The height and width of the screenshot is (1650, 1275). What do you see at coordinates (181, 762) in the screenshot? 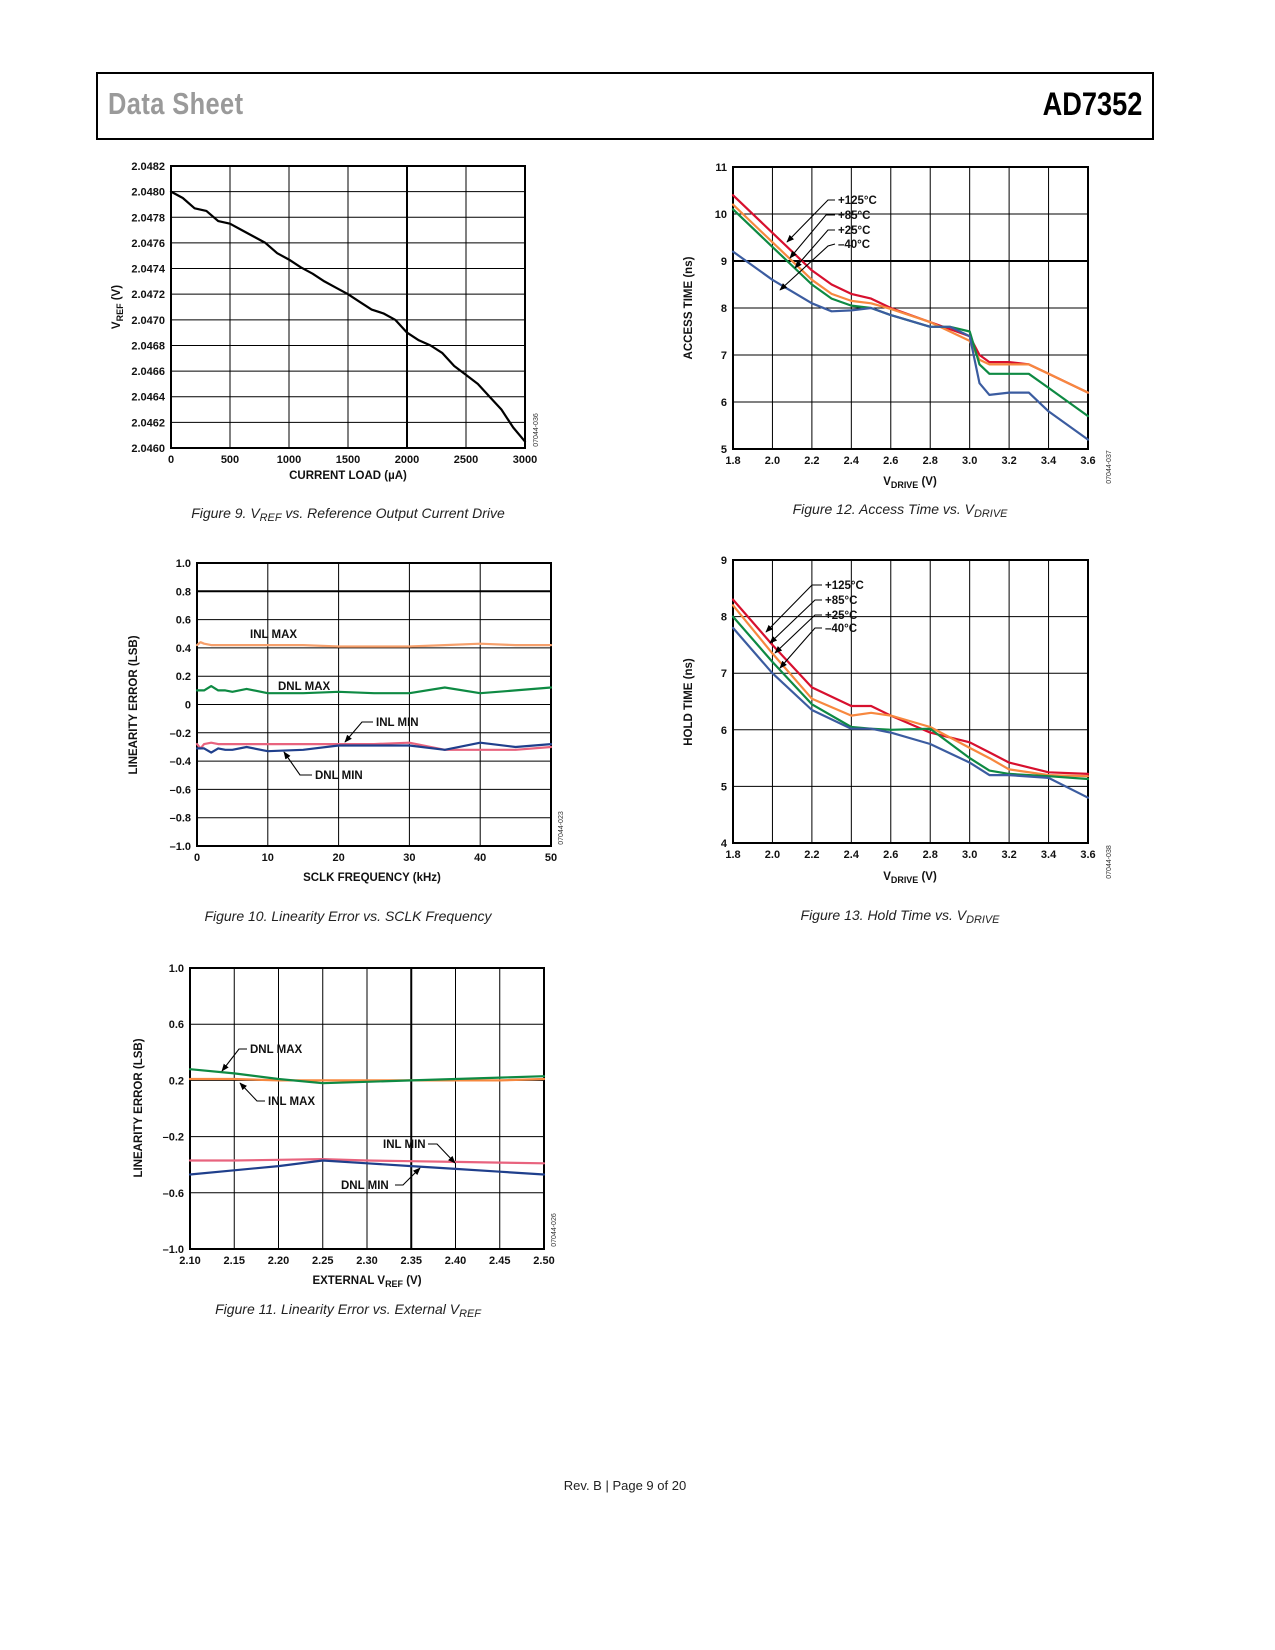
I see `y-tick-label: –0.4` at bounding box center [181, 762].